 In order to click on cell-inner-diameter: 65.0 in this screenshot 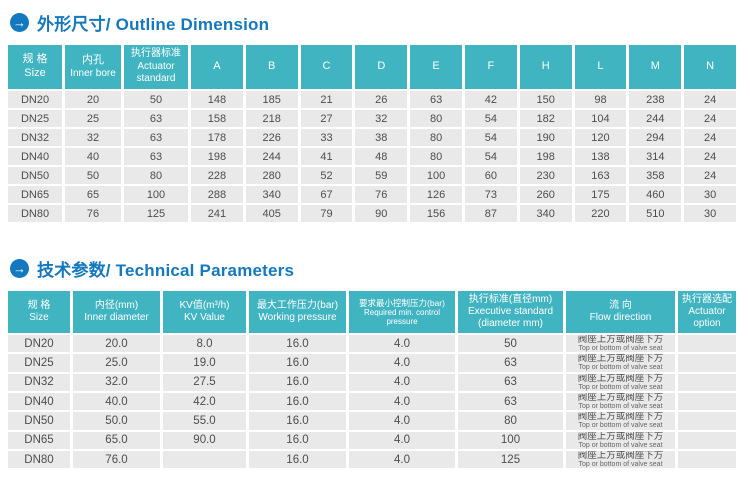, I will do `click(116, 440)`.